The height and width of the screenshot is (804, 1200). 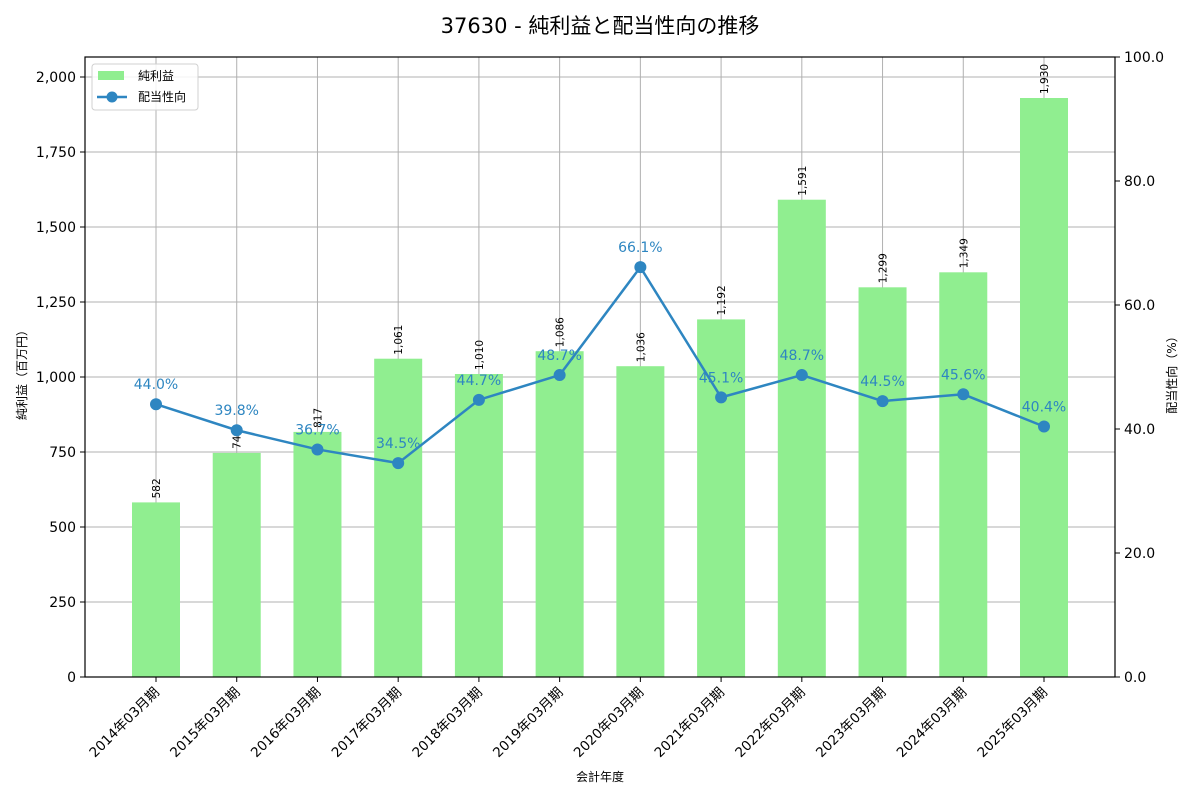 I want to click on y-tick-label-right: 20.0, so click(x=1139, y=554).